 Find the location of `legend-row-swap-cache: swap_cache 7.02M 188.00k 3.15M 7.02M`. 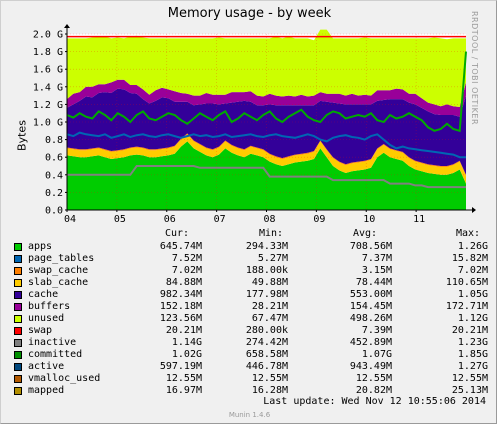

legend-row-swap-cache: swap_cache 7.02M 188.00k 3.15M 7.02M is located at coordinates (249, 271).